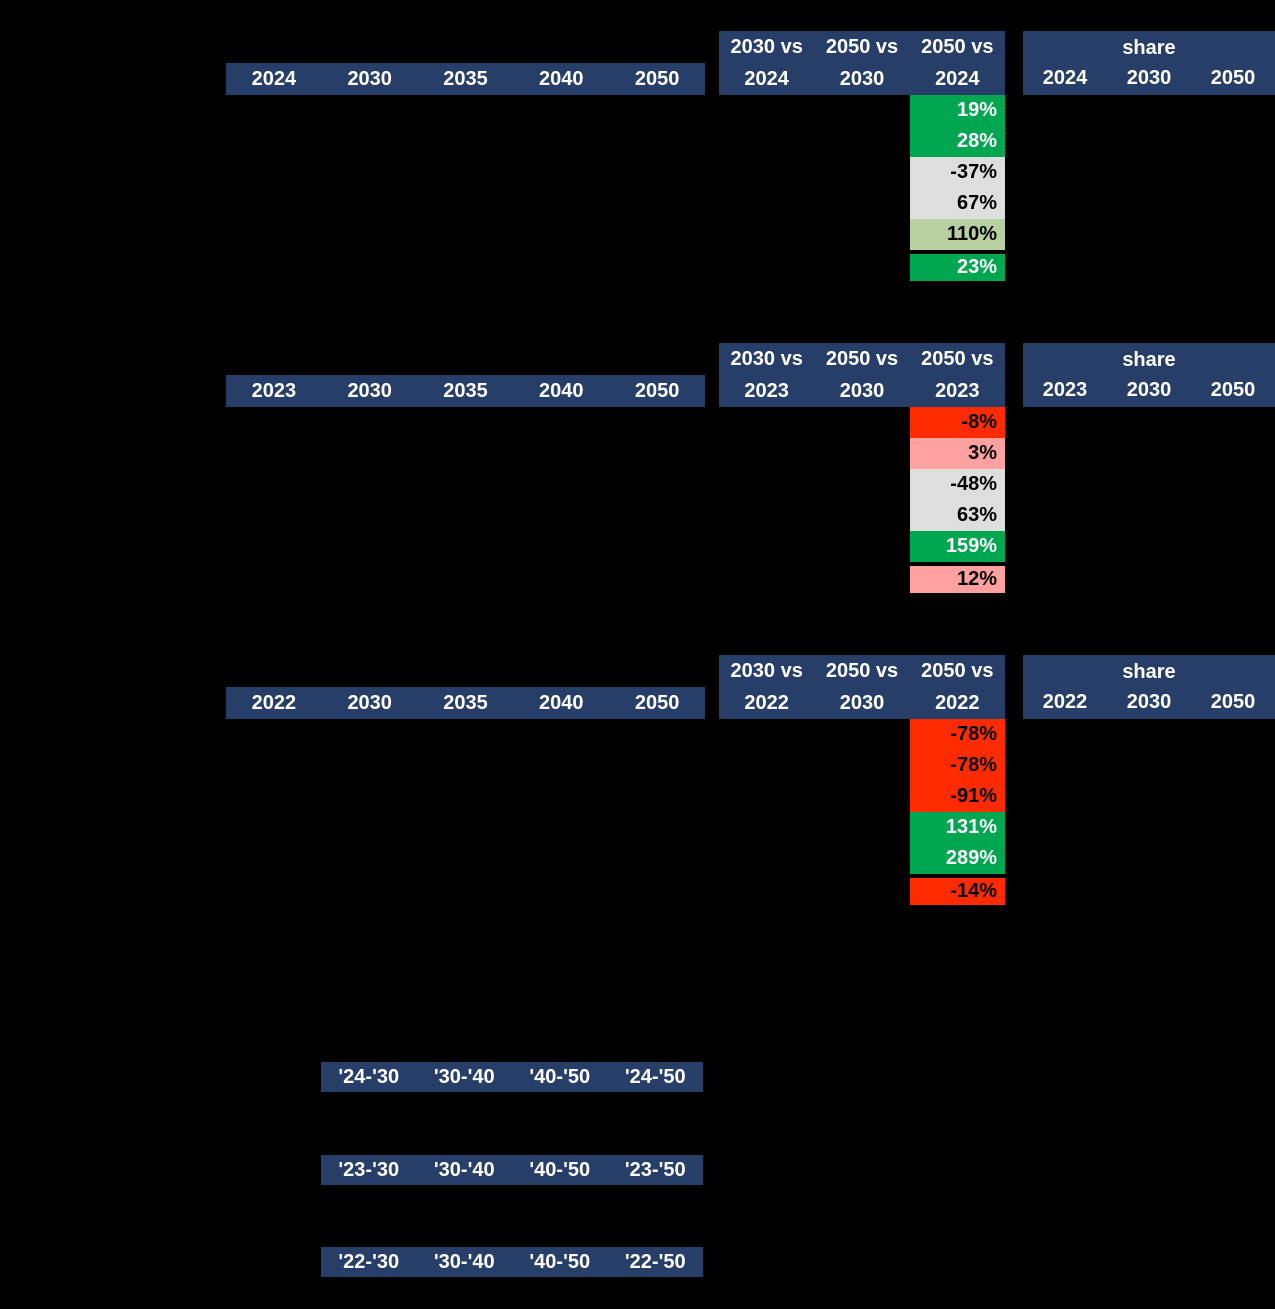 This screenshot has height=1309, width=1275. What do you see at coordinates (957, 687) in the screenshot?
I see `comparison-header-cell: 2050 vs 2022` at bounding box center [957, 687].